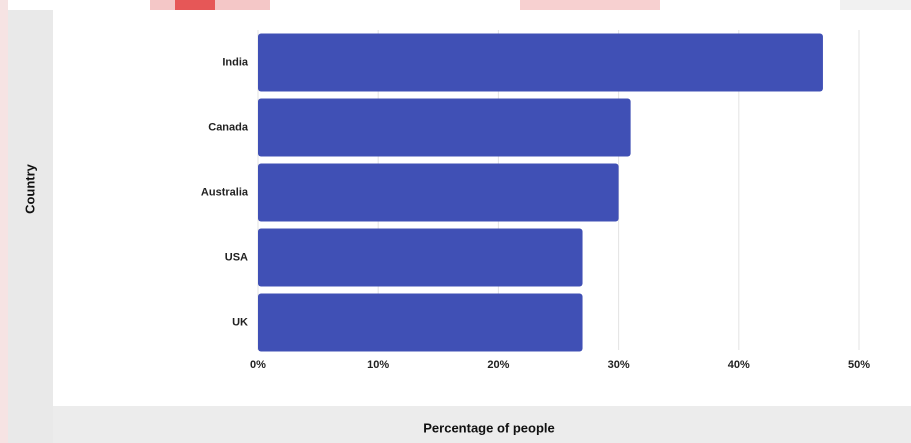  I want to click on bar-australia, so click(438, 192).